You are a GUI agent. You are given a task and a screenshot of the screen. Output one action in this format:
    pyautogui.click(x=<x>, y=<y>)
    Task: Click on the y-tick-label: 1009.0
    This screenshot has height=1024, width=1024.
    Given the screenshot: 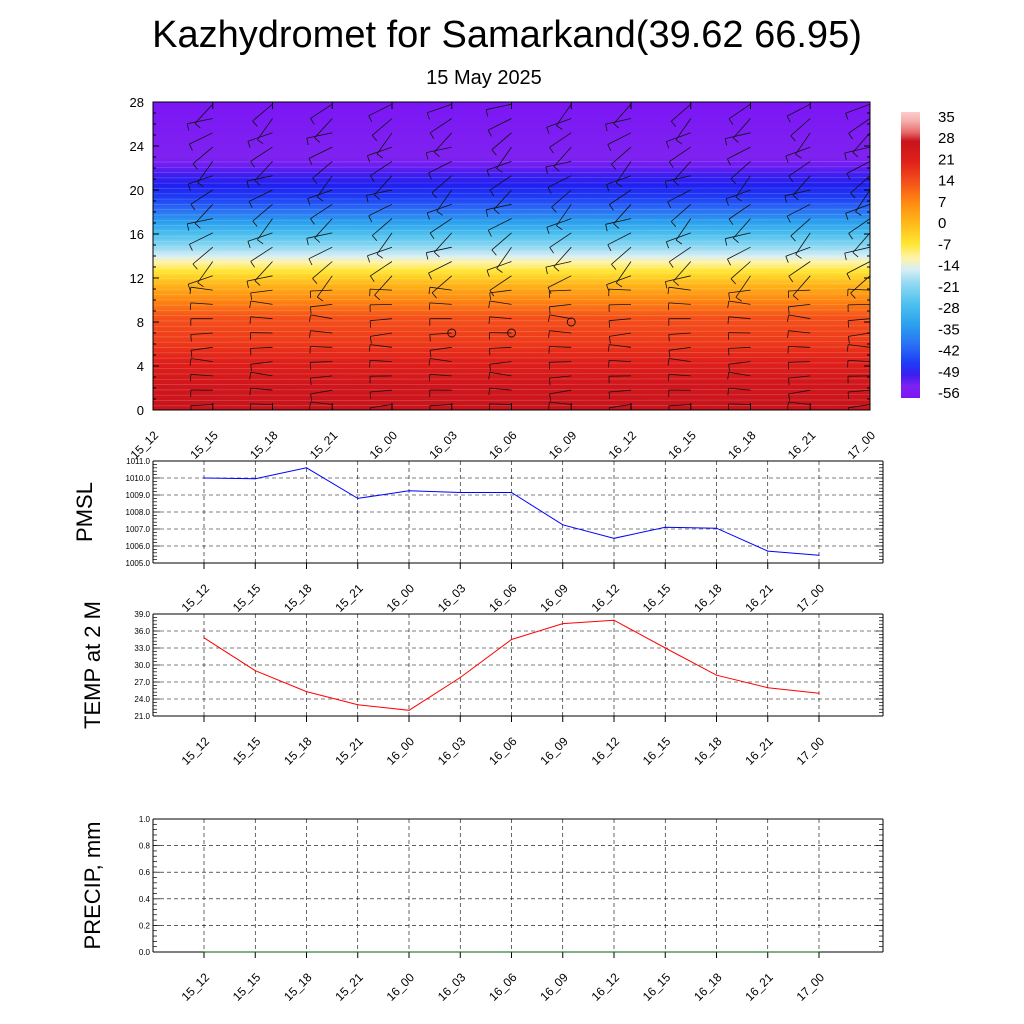 What is the action you would take?
    pyautogui.click(x=138, y=495)
    